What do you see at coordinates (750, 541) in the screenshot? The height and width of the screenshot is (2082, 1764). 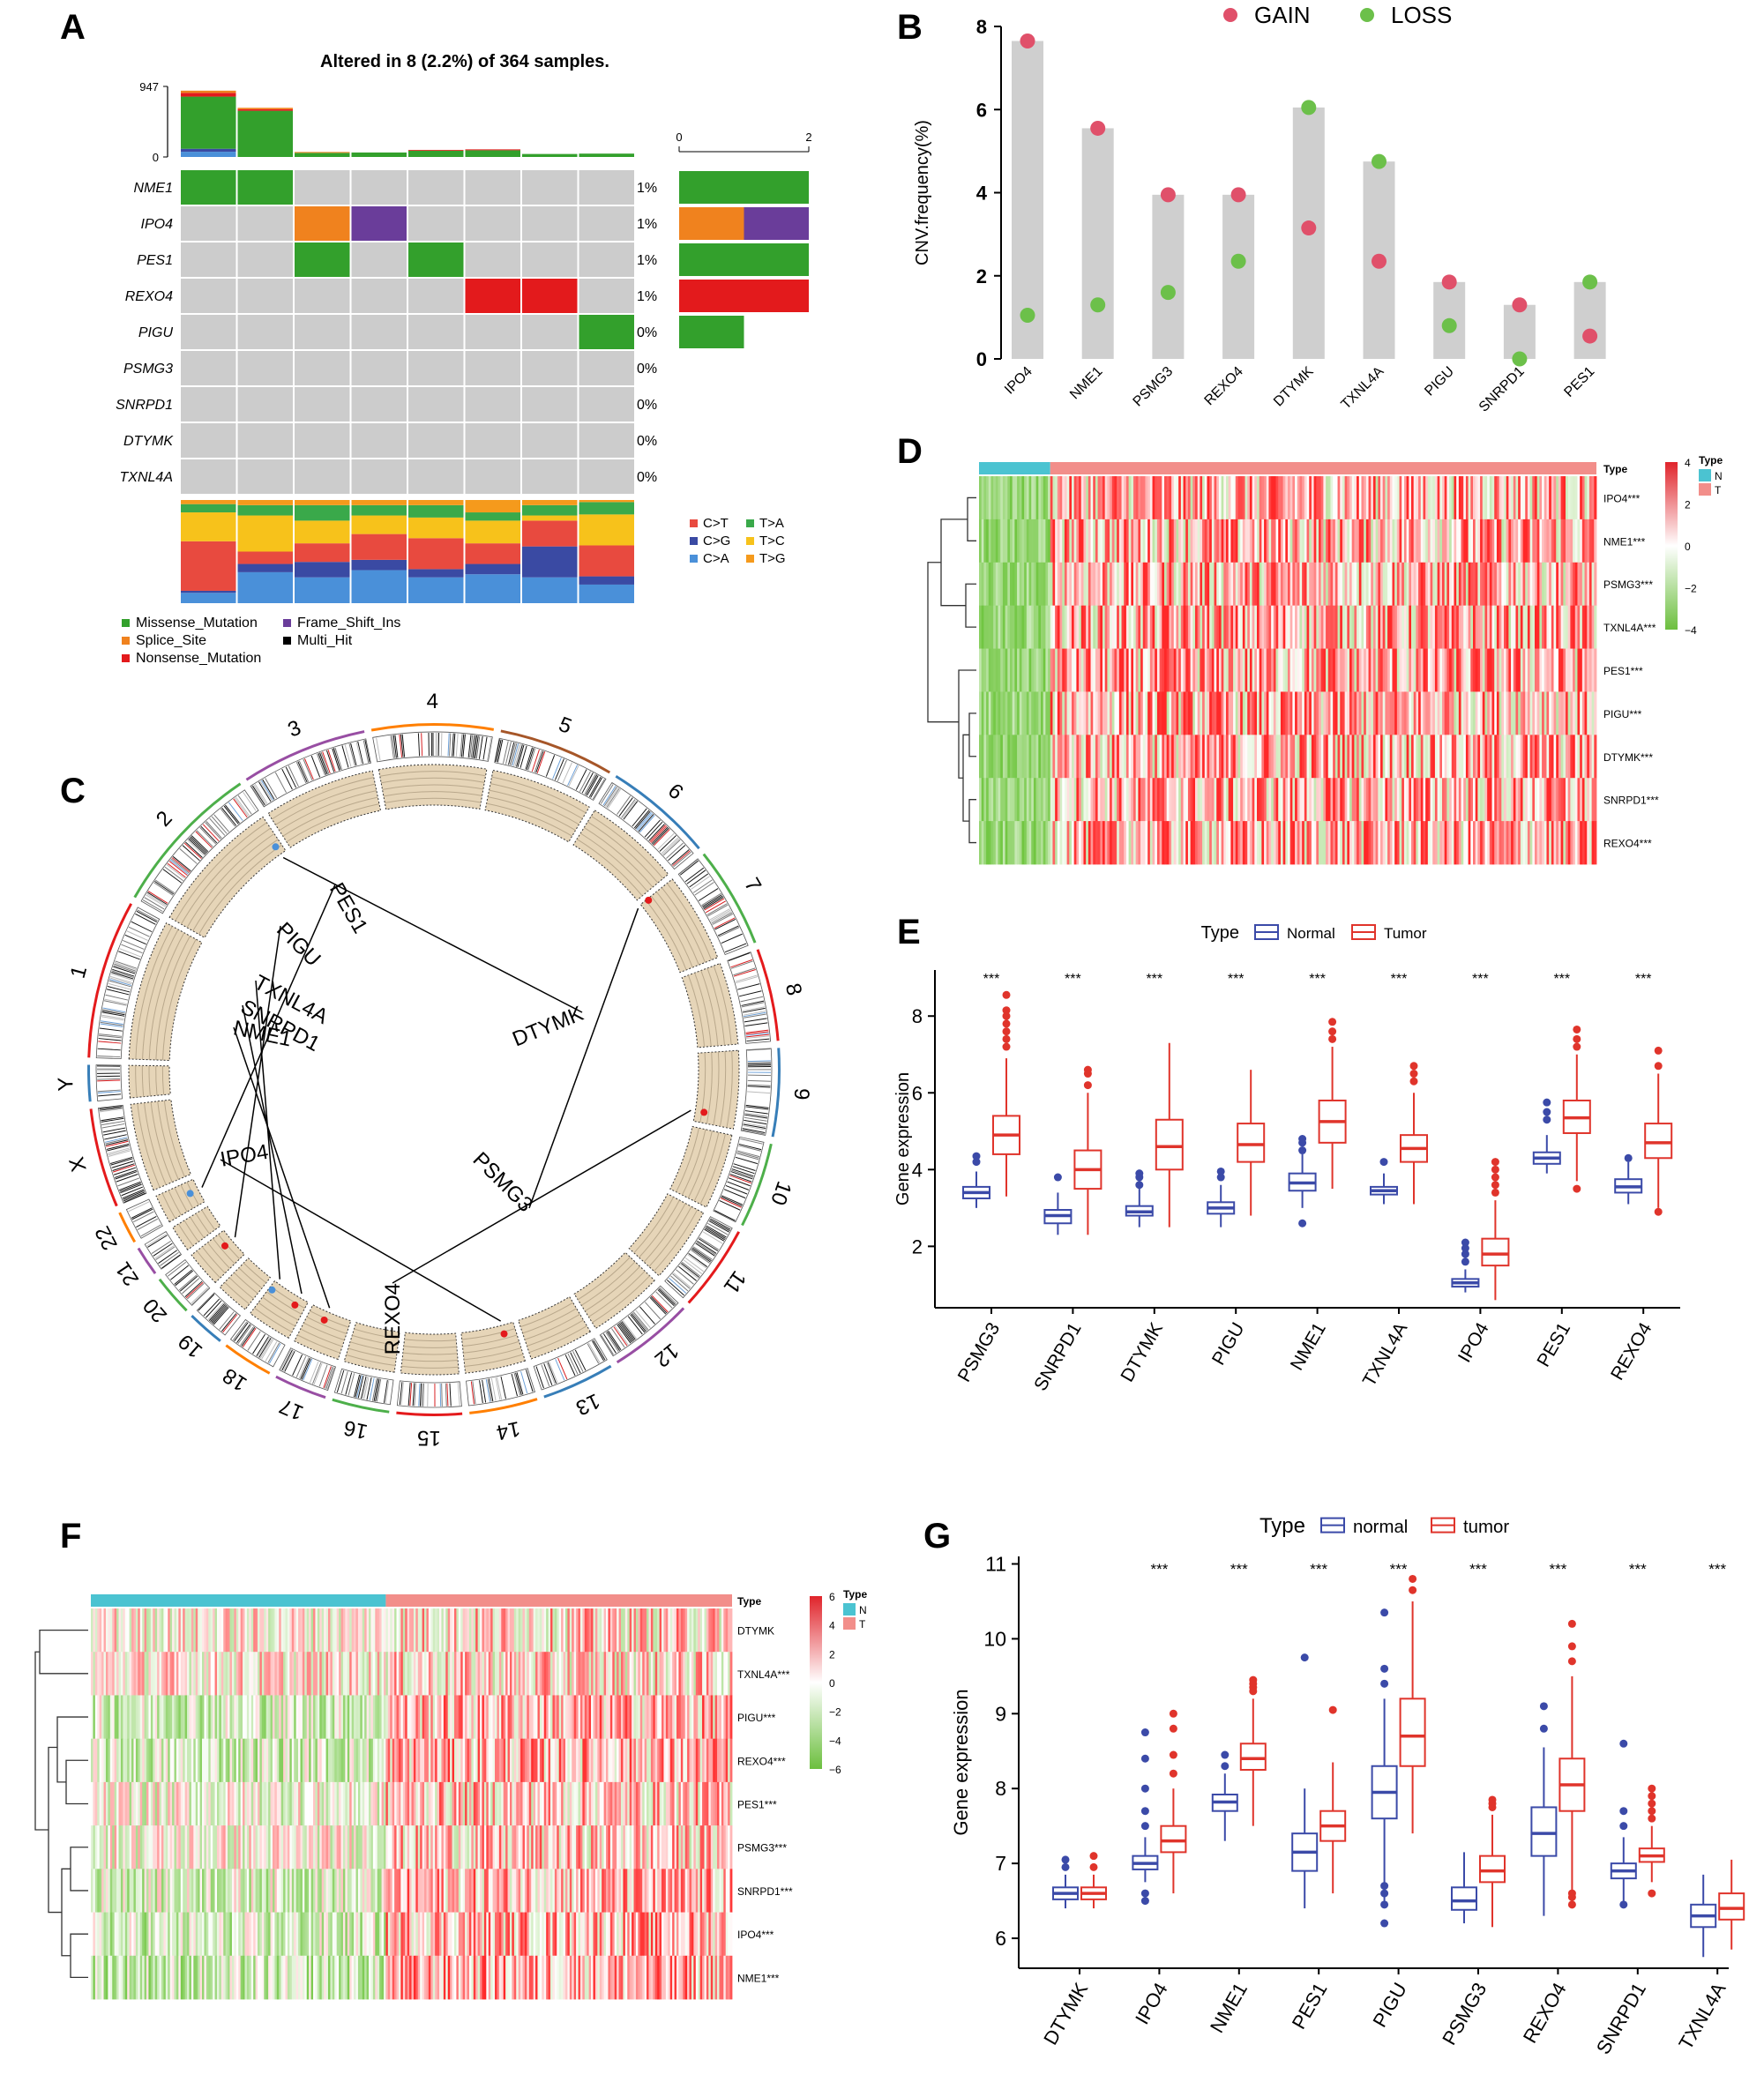 I see `snv-legend-swatch` at bounding box center [750, 541].